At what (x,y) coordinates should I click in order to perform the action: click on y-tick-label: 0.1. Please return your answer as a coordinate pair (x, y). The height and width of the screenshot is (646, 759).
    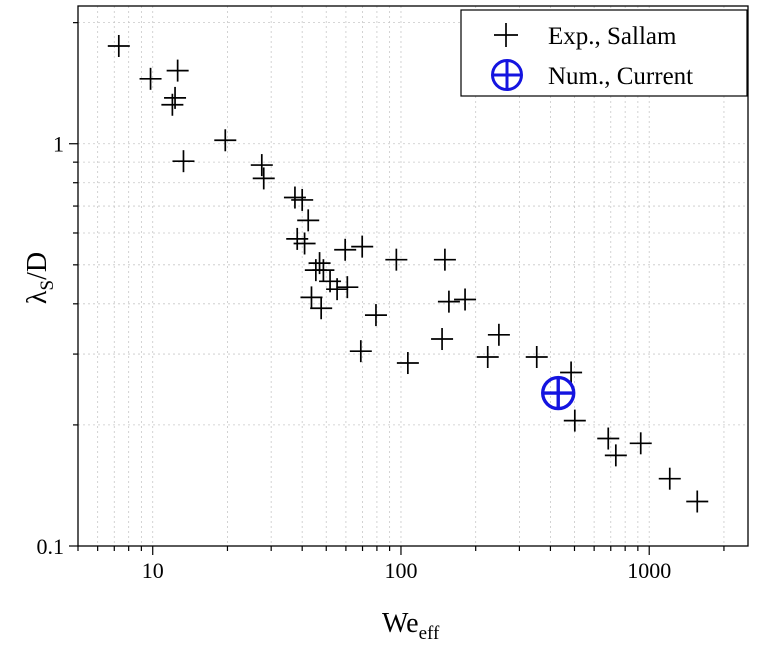
    Looking at the image, I should click on (51, 546).